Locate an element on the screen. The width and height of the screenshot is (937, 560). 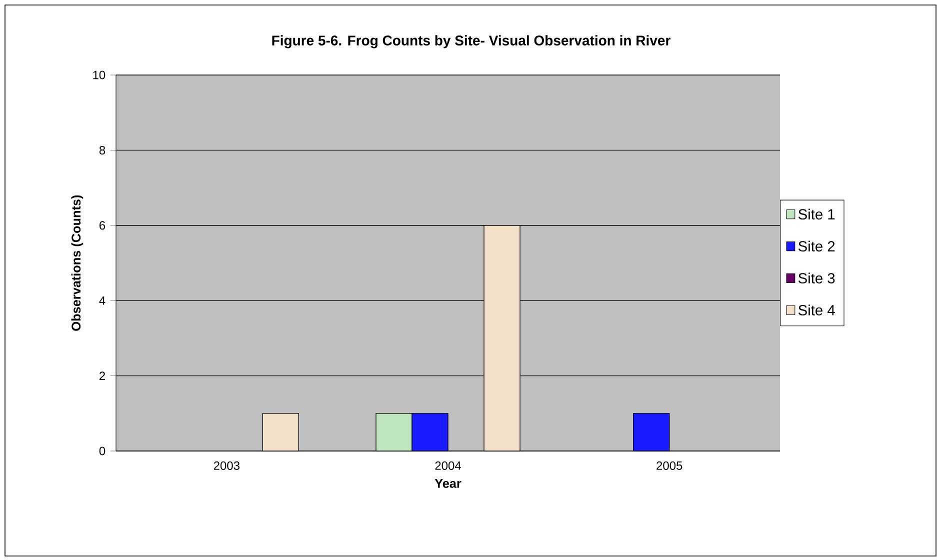
y-tick-label: 10 is located at coordinates (99, 75).